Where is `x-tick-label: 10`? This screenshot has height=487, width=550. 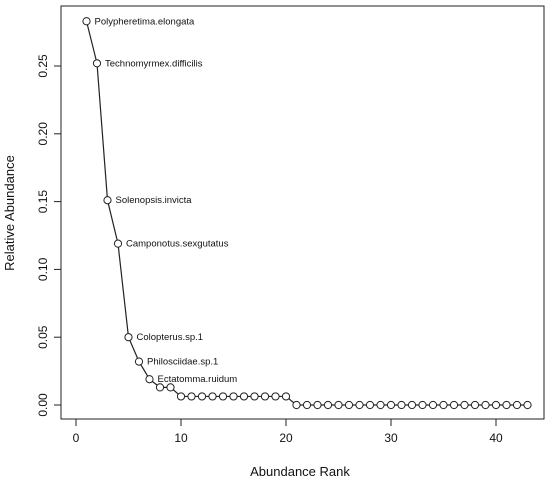
x-tick-label: 10 is located at coordinates (181, 438).